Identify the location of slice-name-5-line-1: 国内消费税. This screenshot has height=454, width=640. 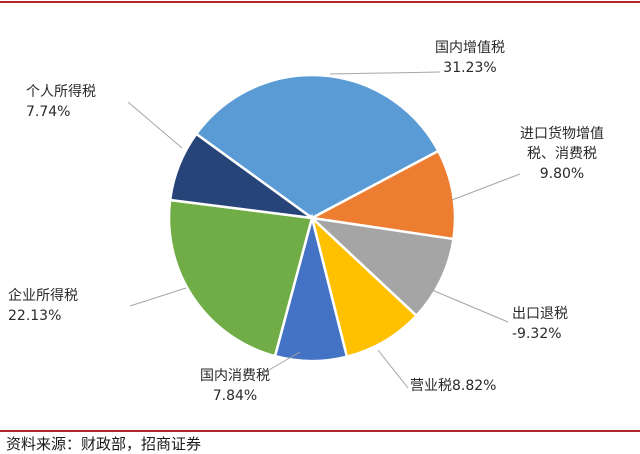
(235, 376).